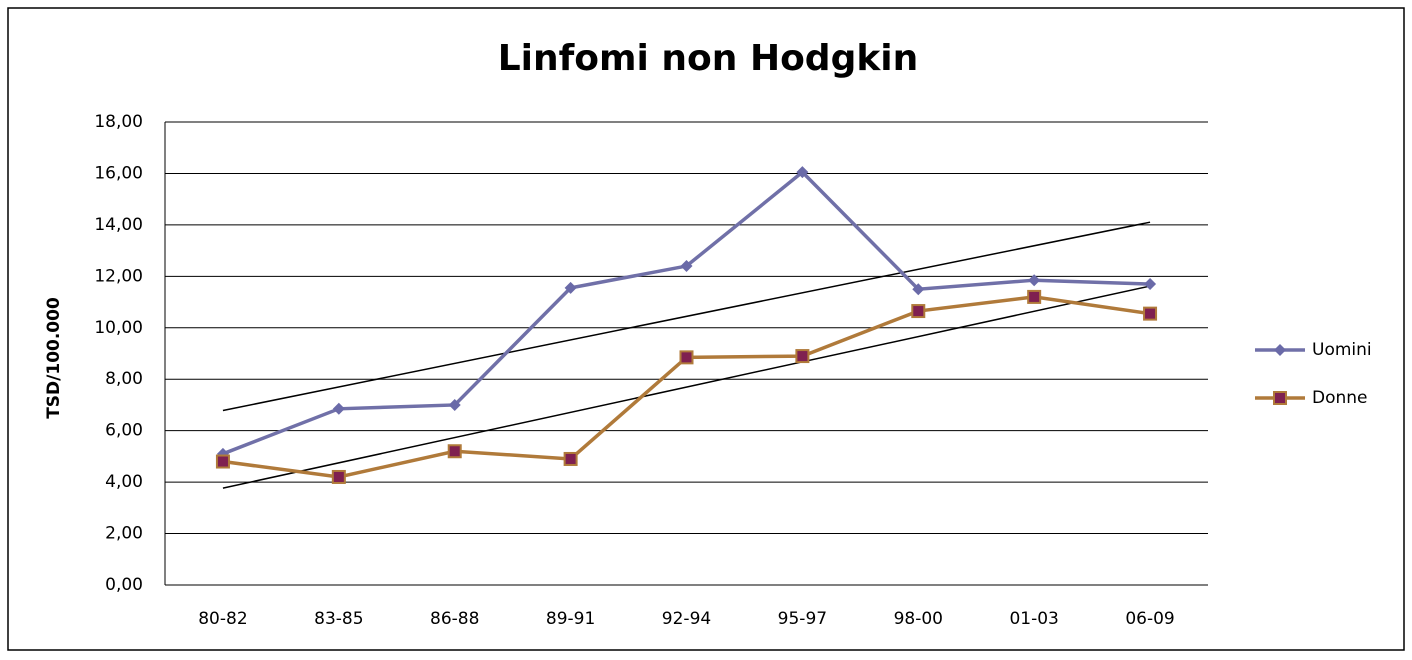 The height and width of the screenshot is (660, 1412). Describe the element at coordinates (124, 431) in the screenshot. I see `y-tick-label: 6,00` at that location.